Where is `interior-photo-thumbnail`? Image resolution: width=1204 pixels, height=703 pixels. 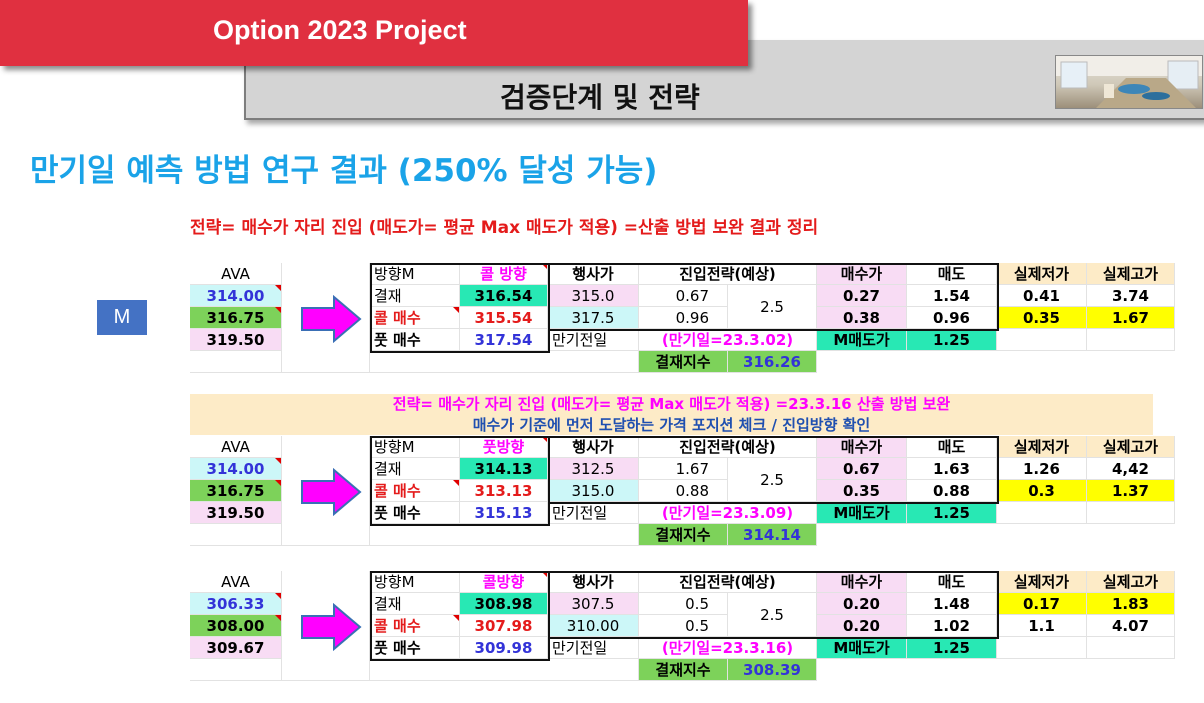
interior-photo-thumbnail is located at coordinates (1129, 82).